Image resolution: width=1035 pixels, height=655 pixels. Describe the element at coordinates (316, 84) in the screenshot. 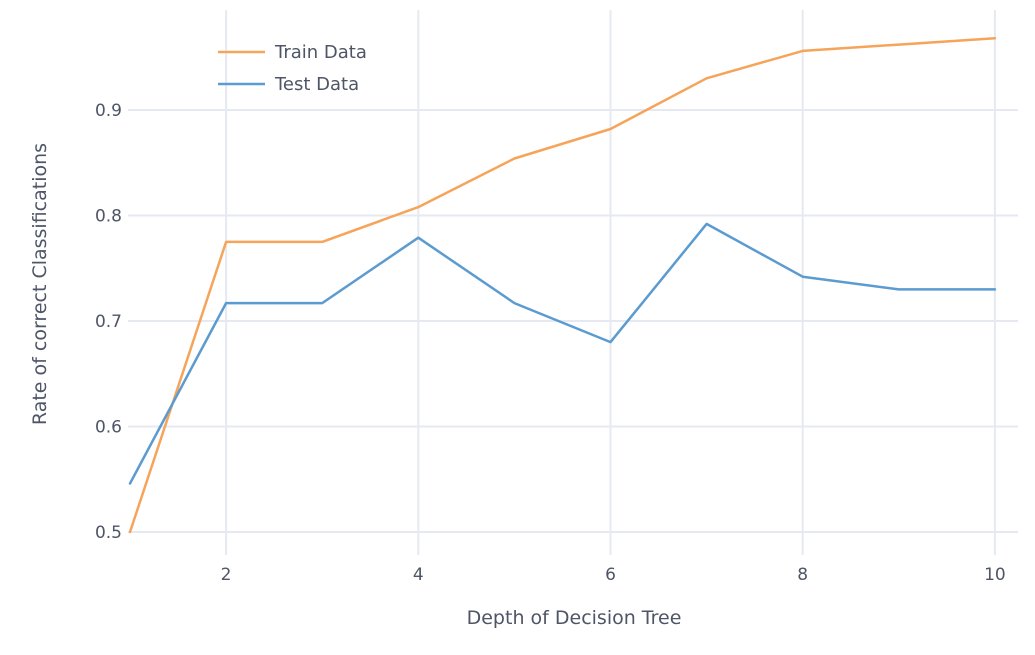

I see `legend-label-test: Test Data` at that location.